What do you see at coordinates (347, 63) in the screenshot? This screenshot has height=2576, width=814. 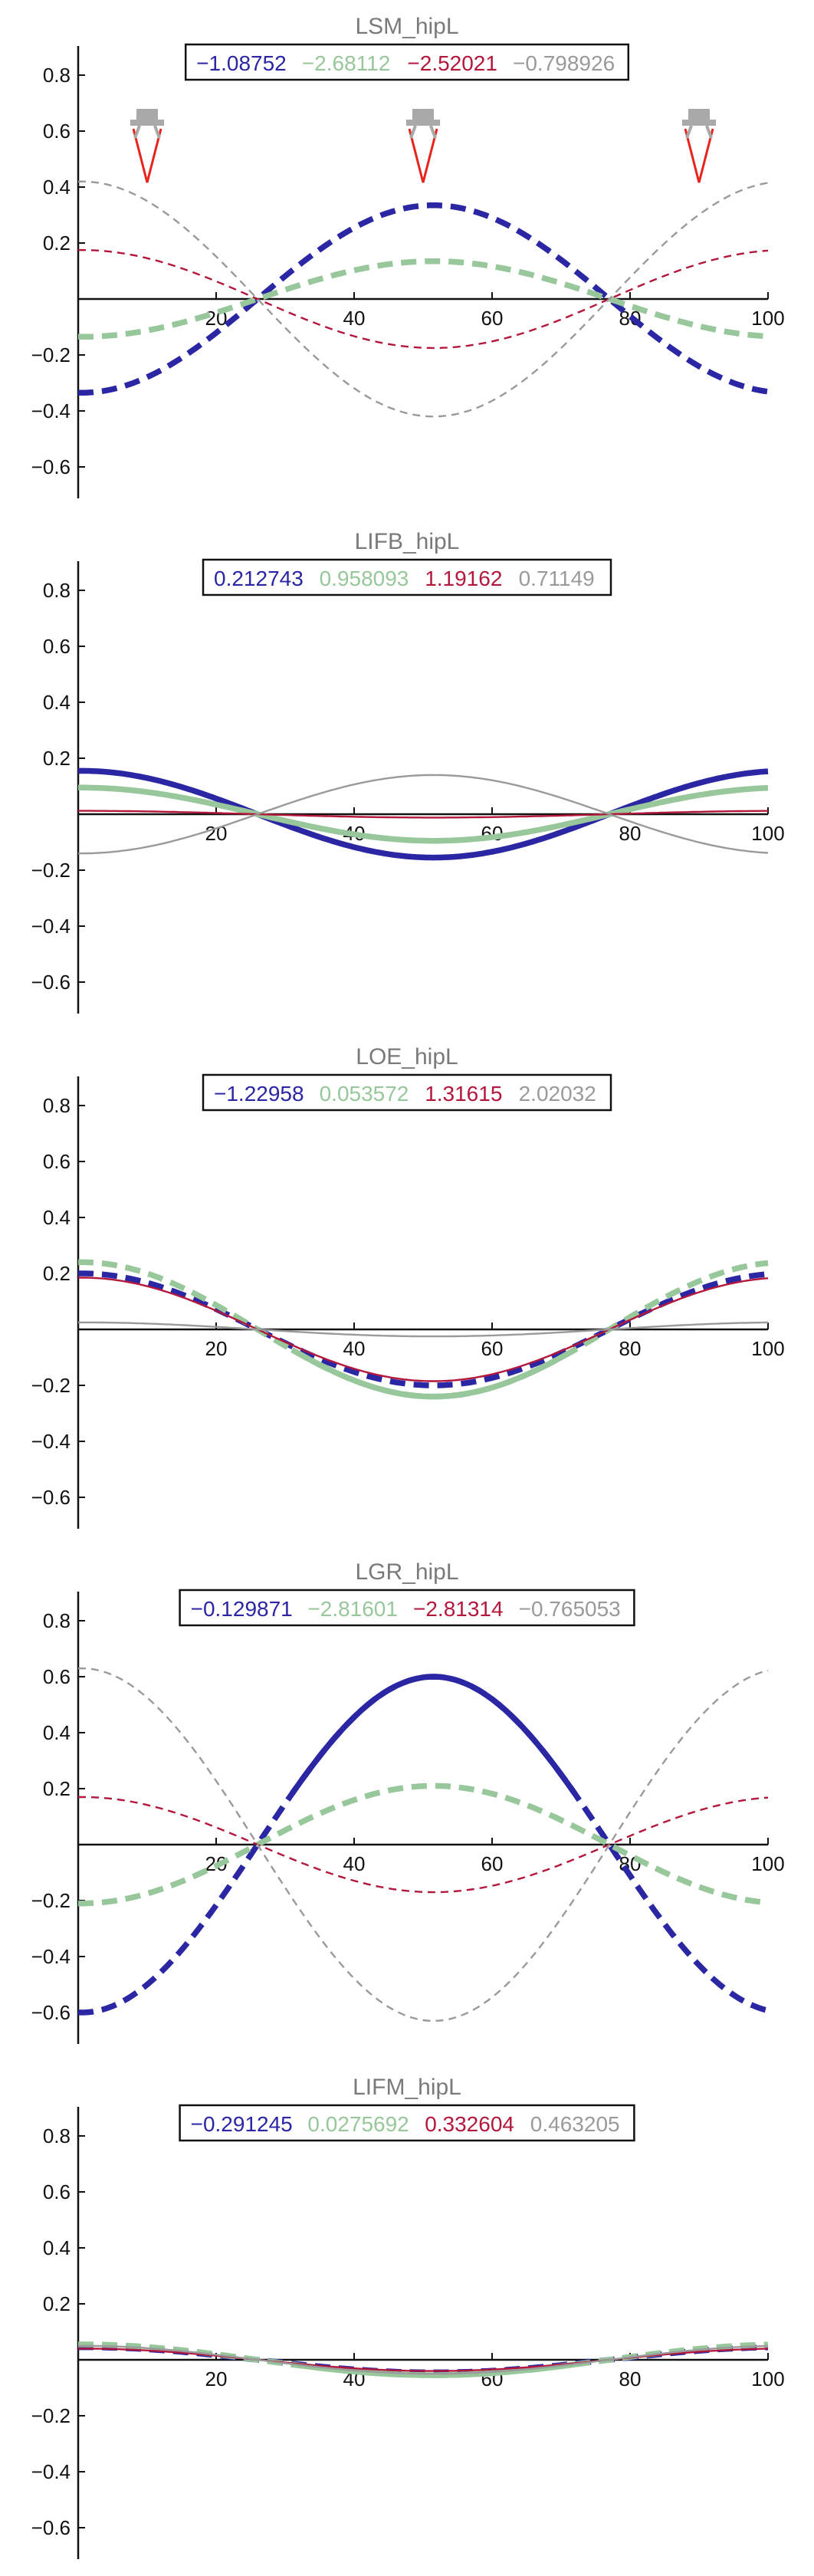 I see `legend-entry: −2.68112` at bounding box center [347, 63].